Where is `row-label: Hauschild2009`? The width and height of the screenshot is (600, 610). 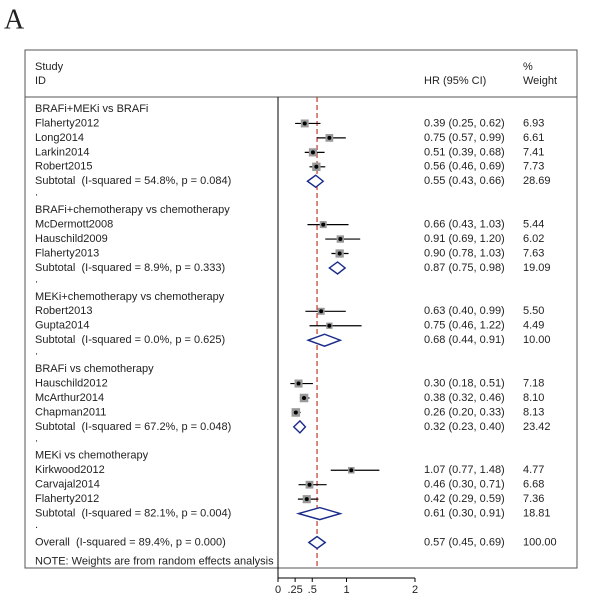
row-label: Hauschild2009 is located at coordinates (71, 239).